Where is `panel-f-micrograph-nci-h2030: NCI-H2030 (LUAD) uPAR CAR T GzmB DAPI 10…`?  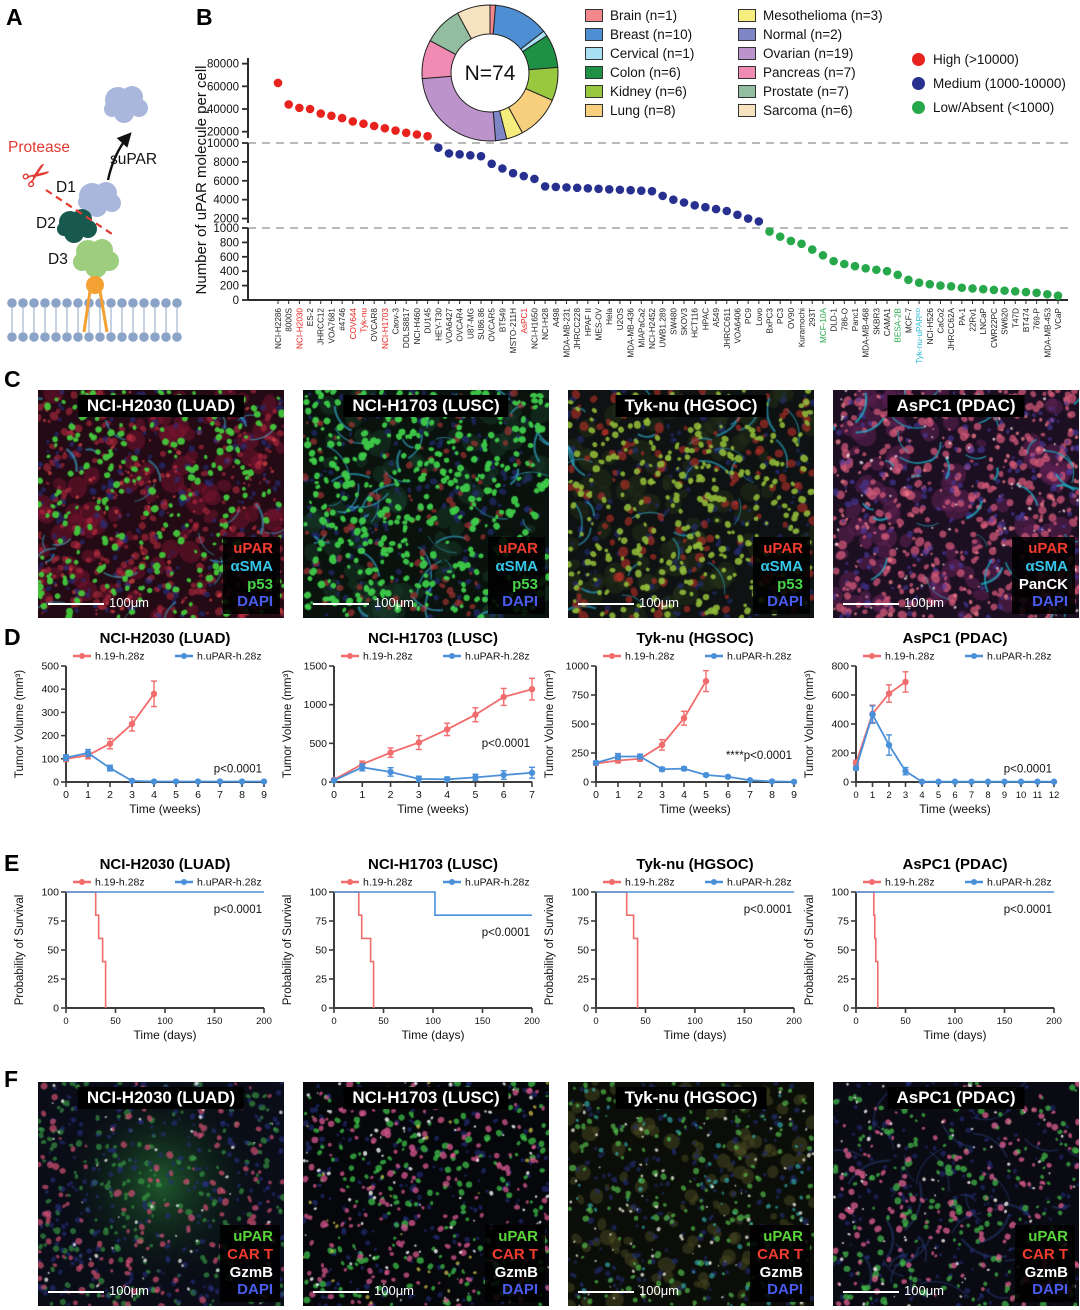 panel-f-micrograph-nci-h2030: NCI-H2030 (LUAD) uPAR CAR T GzmB DAPI 10… is located at coordinates (161, 1194).